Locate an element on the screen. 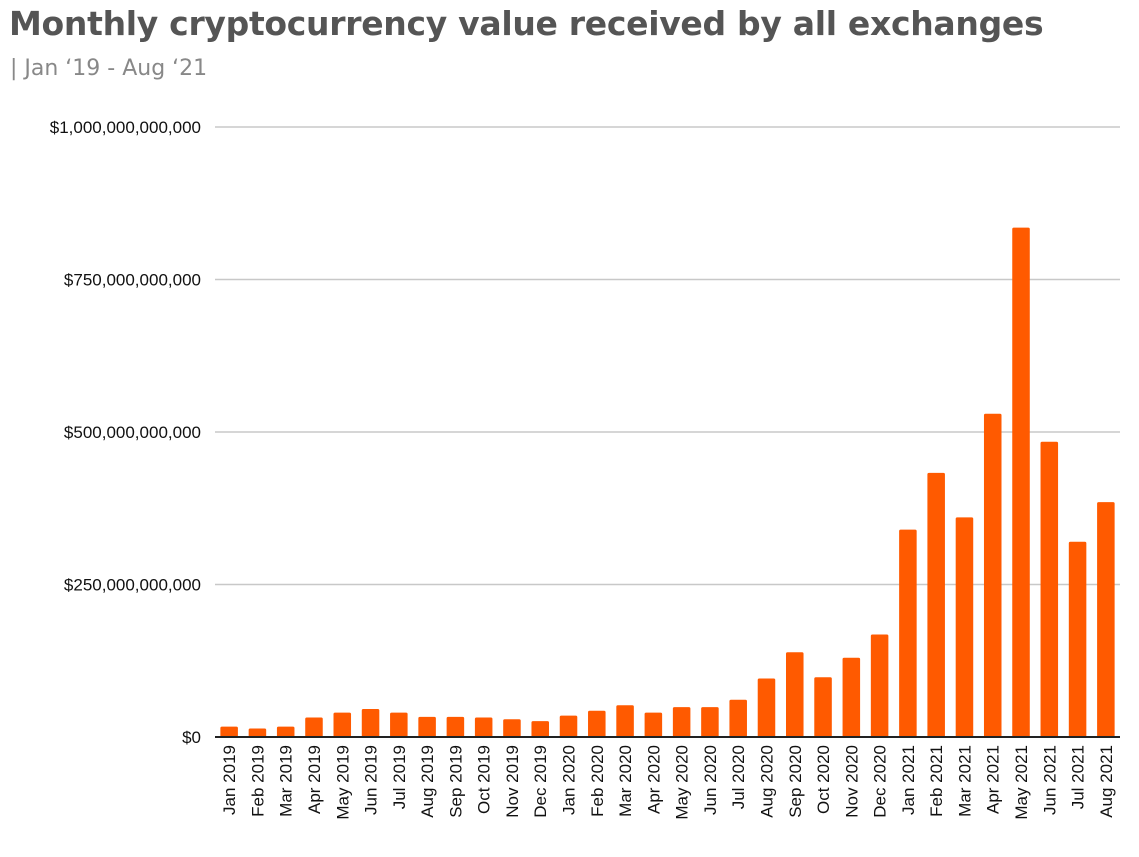 Image resolution: width=1139 pixels, height=857 pixels. x-tick-label: Dec 2019 is located at coordinates (540, 781).